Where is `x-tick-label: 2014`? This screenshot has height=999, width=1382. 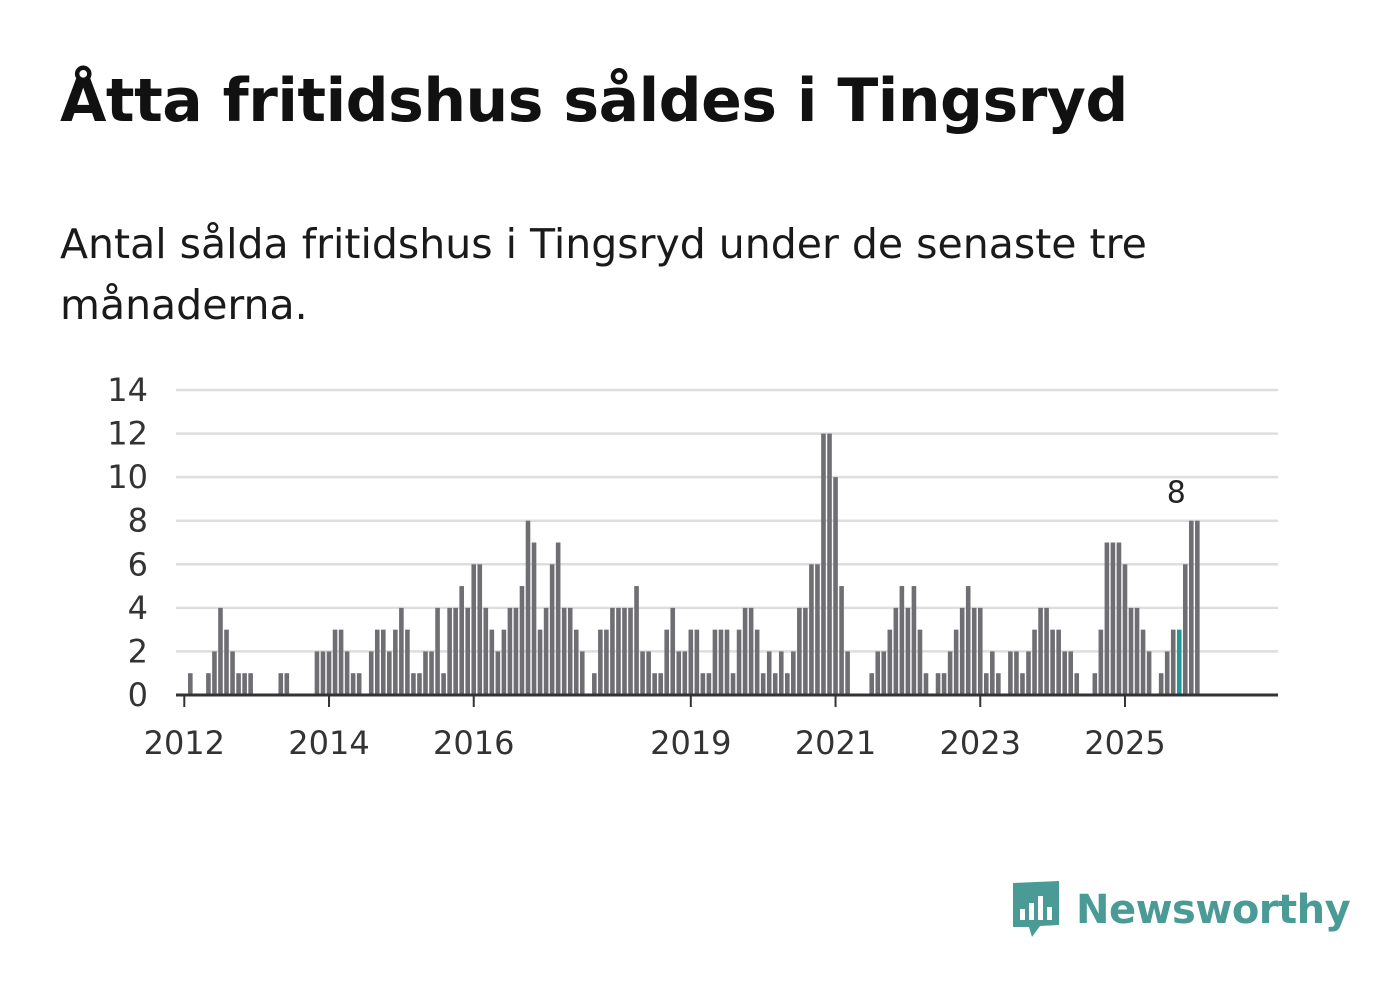 x-tick-label: 2014 is located at coordinates (328, 743).